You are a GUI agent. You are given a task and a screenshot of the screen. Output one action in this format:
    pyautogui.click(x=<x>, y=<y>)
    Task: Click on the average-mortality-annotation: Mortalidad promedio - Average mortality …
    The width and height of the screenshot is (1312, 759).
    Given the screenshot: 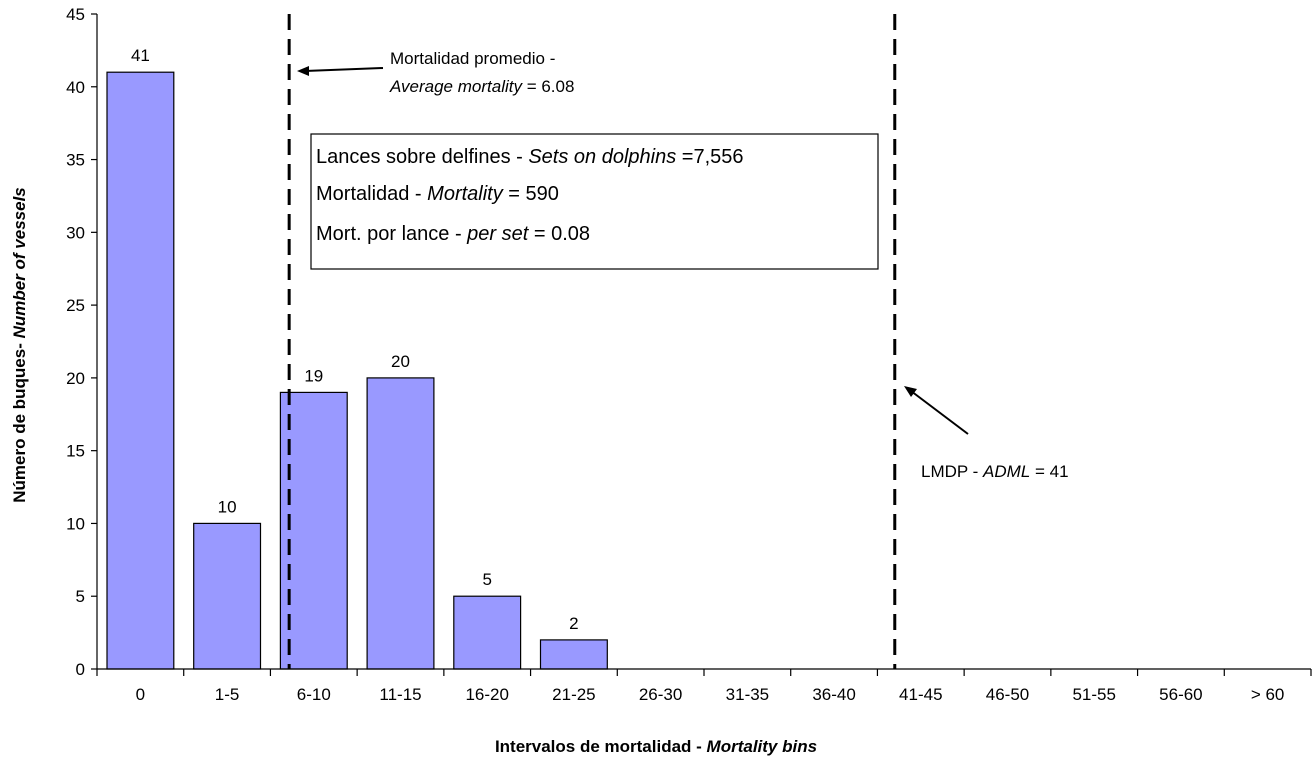 What is the action you would take?
    pyautogui.click(x=435, y=72)
    